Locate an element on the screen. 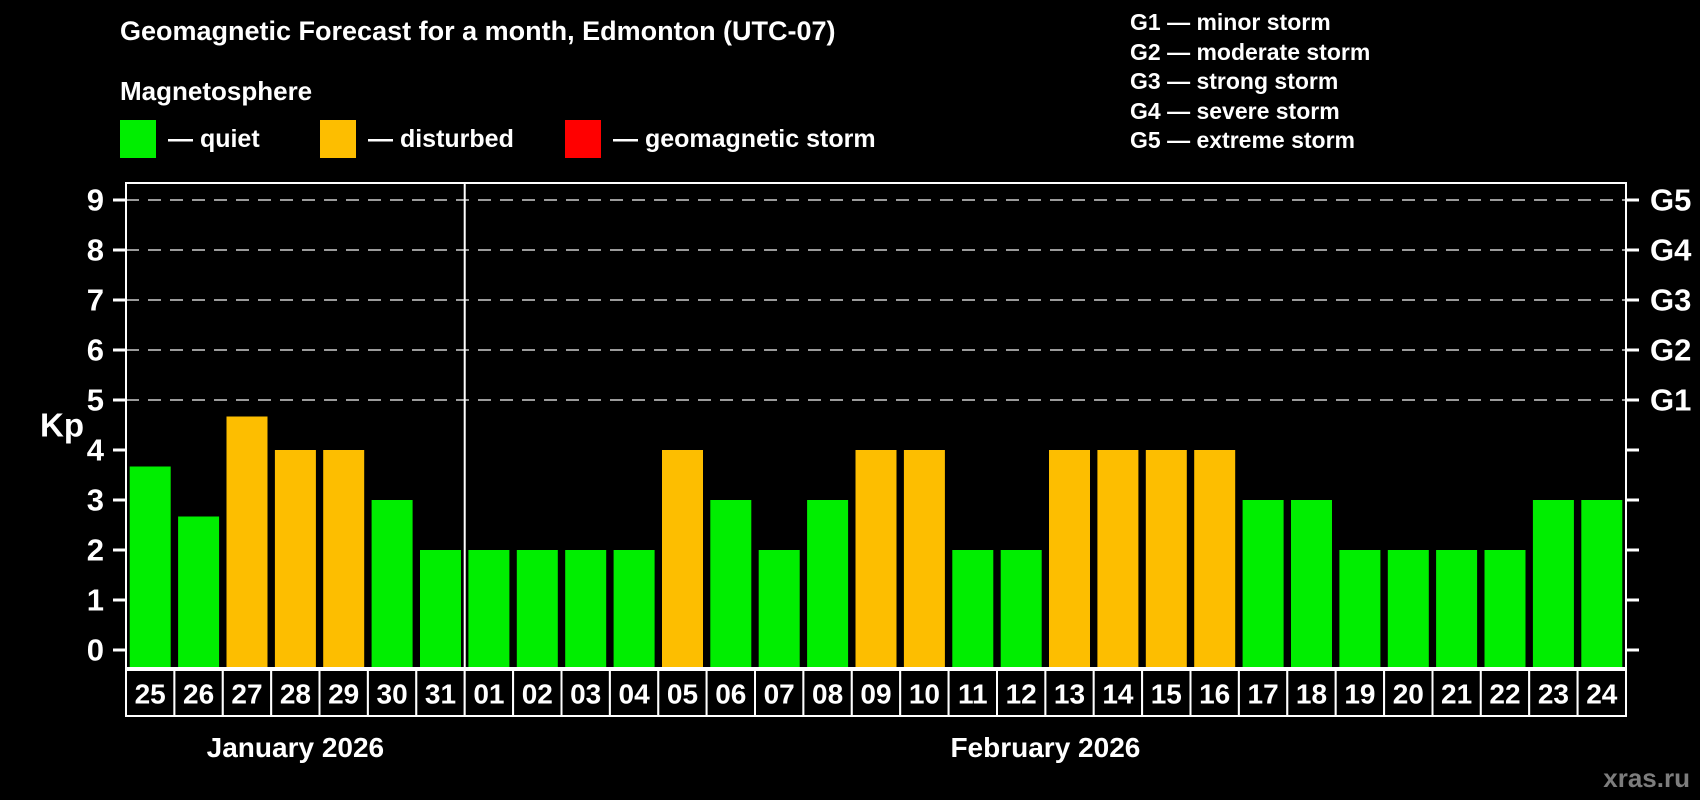 The height and width of the screenshot is (800, 1700). right-axis-label-g1: G1 is located at coordinates (1670, 400).